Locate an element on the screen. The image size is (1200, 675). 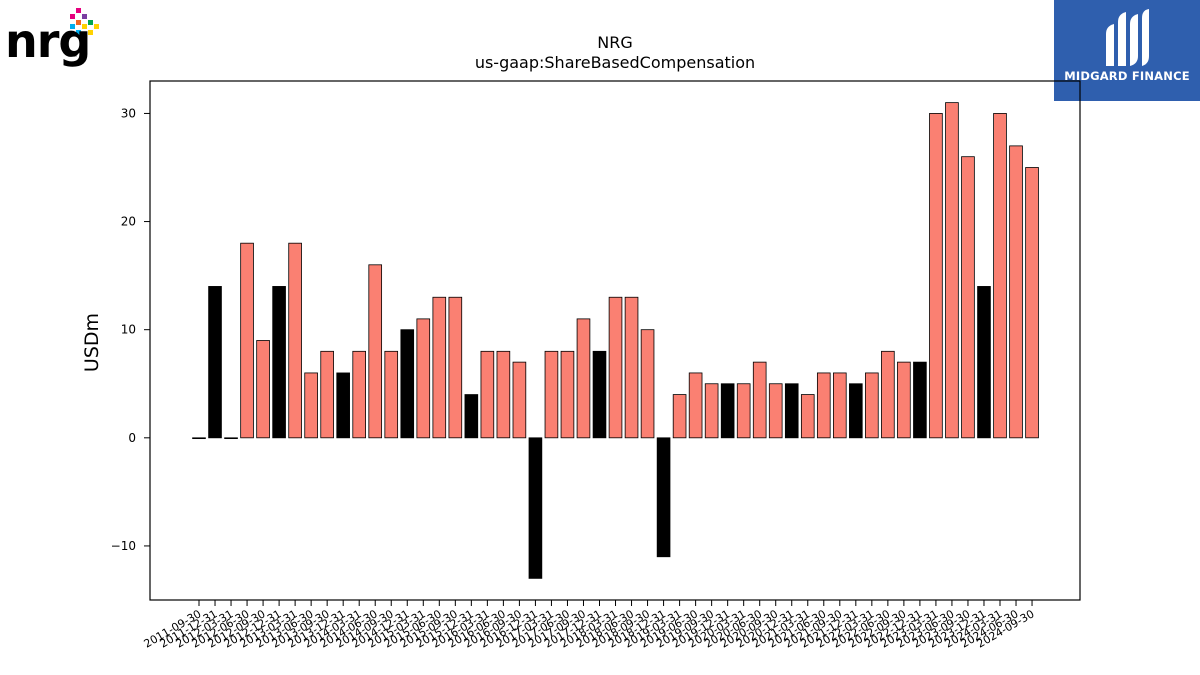
midgard-finance-badge: MIDGARD FINANCE is located at coordinates (1127, 50).